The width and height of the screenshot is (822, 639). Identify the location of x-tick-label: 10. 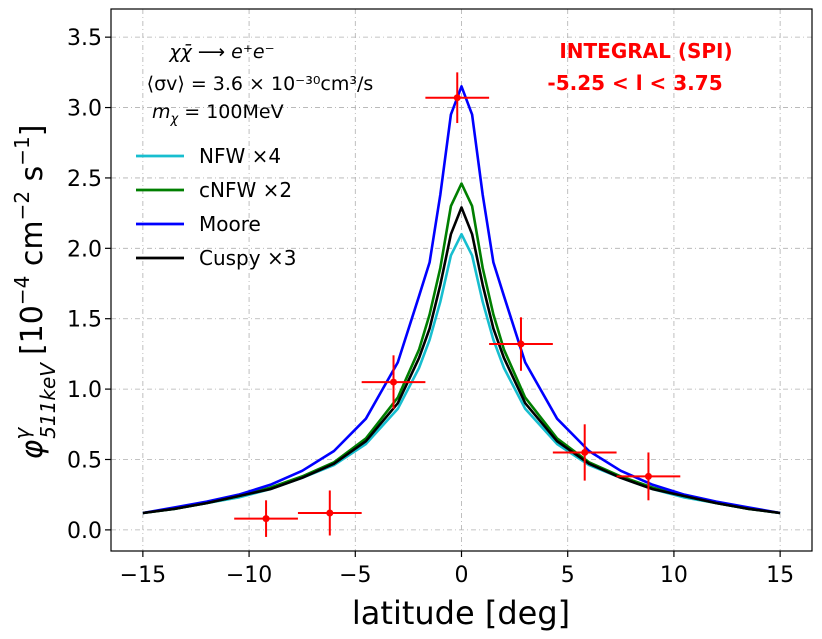
(674, 575).